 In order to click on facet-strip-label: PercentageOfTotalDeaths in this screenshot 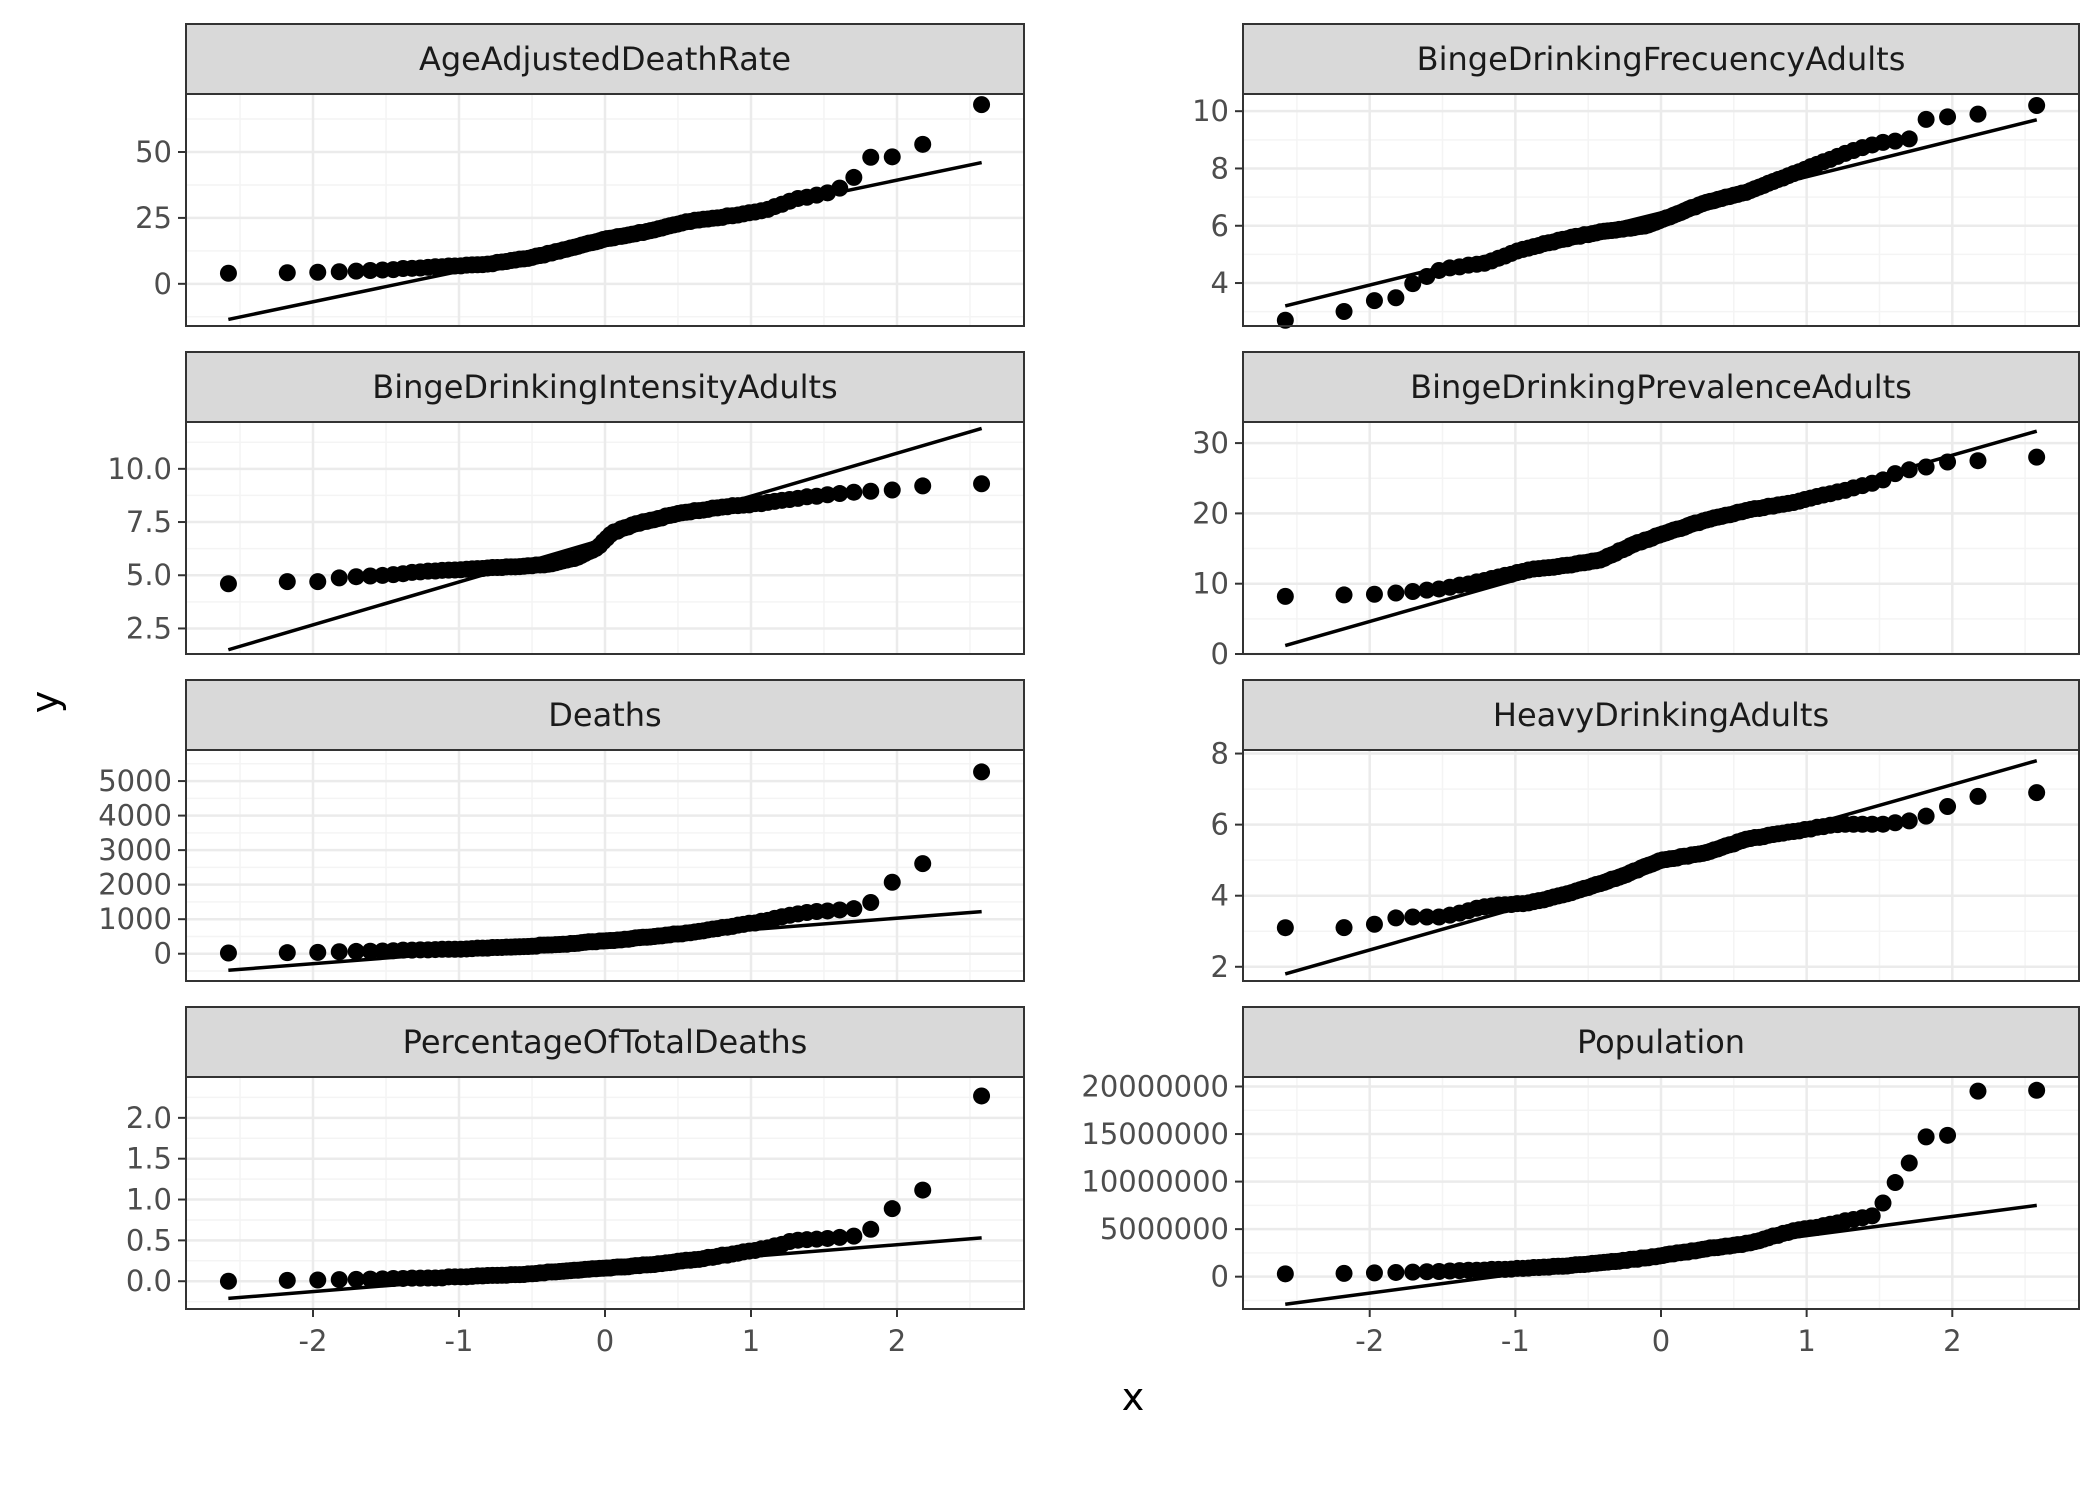, I will do `click(605, 1042)`.